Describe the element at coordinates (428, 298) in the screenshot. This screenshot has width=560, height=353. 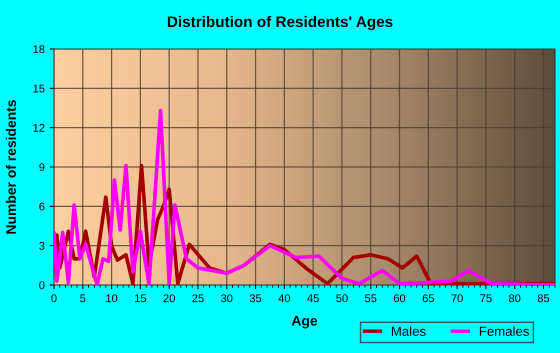
I see `x-tick-label: 65` at that location.